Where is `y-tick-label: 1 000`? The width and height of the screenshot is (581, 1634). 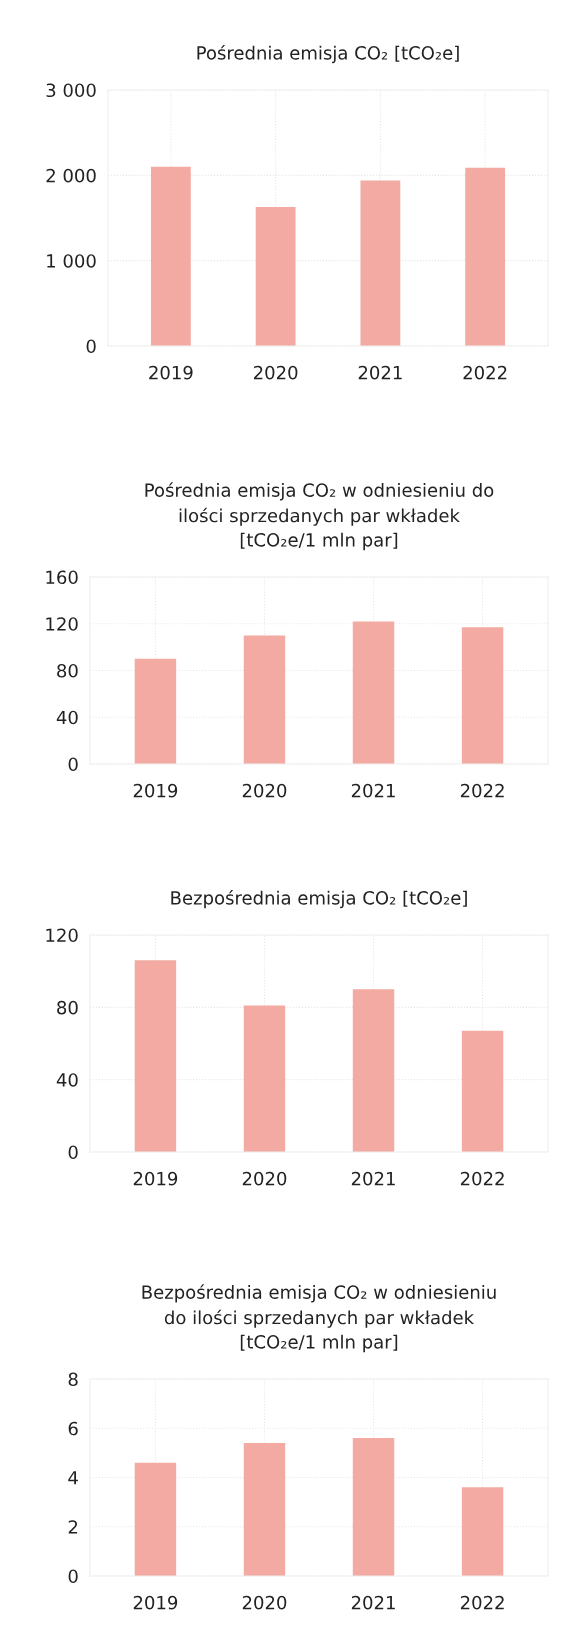 y-tick-label: 1 000 is located at coordinates (71, 261).